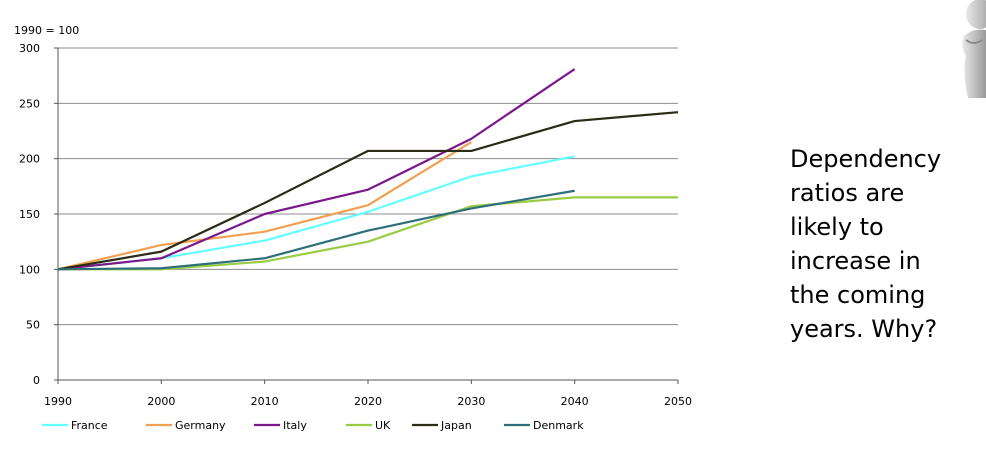 This screenshot has width=986, height=456. I want to click on y-tick-label-100: 100, so click(29, 269).